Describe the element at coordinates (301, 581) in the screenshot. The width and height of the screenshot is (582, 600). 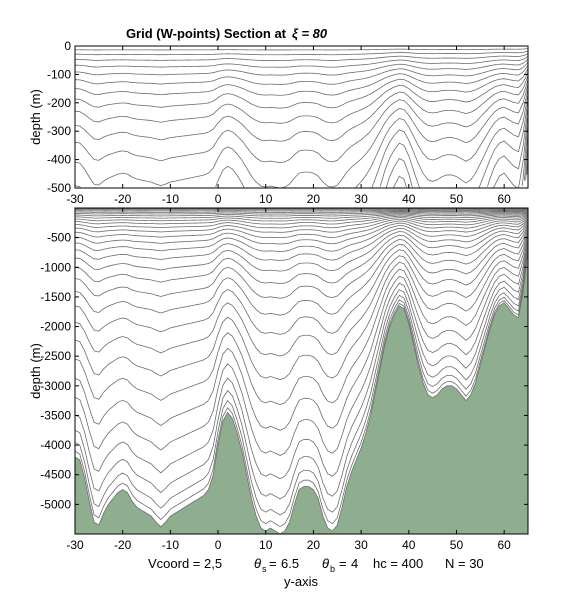
I see `x-axis-label: y-axis` at that location.